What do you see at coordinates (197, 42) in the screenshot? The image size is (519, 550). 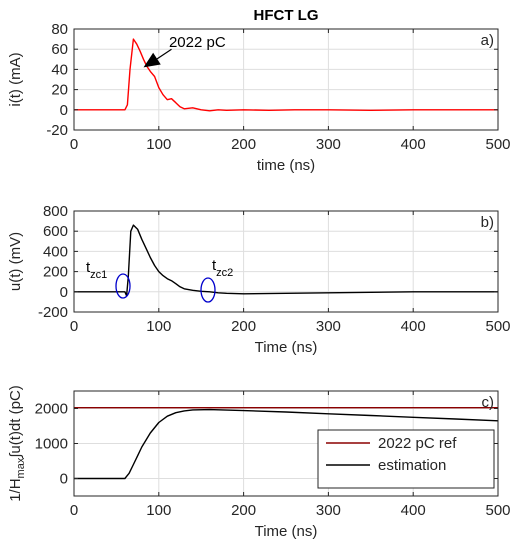 I see `annotation-label: 2022 pC` at bounding box center [197, 42].